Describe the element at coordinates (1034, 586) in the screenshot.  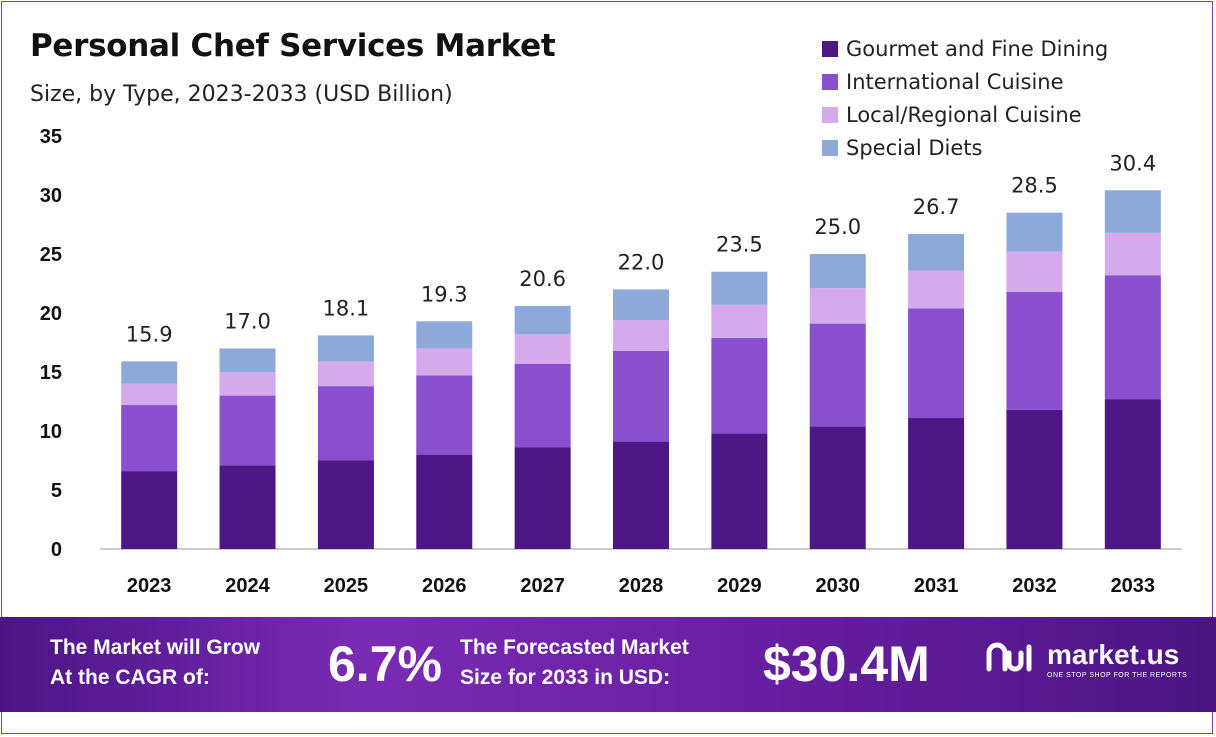
I see `x-tick-label: 2032` at that location.